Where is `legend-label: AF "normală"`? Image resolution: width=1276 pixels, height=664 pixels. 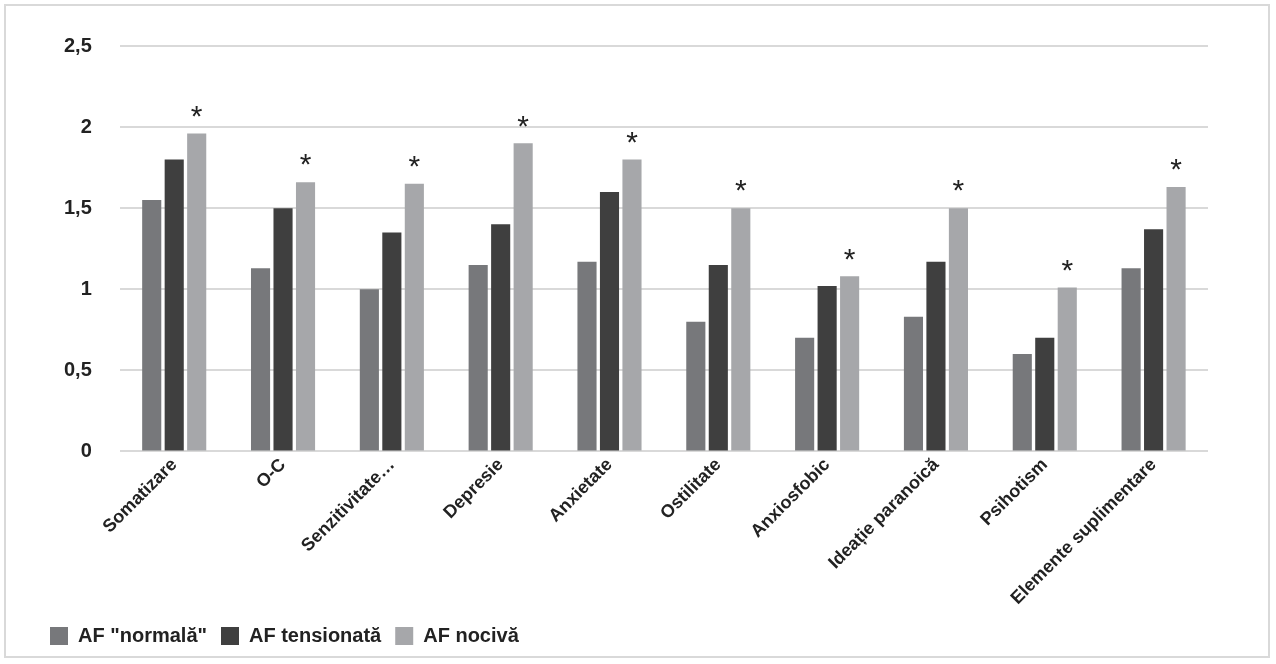
legend-label: AF "normală" is located at coordinates (142, 634).